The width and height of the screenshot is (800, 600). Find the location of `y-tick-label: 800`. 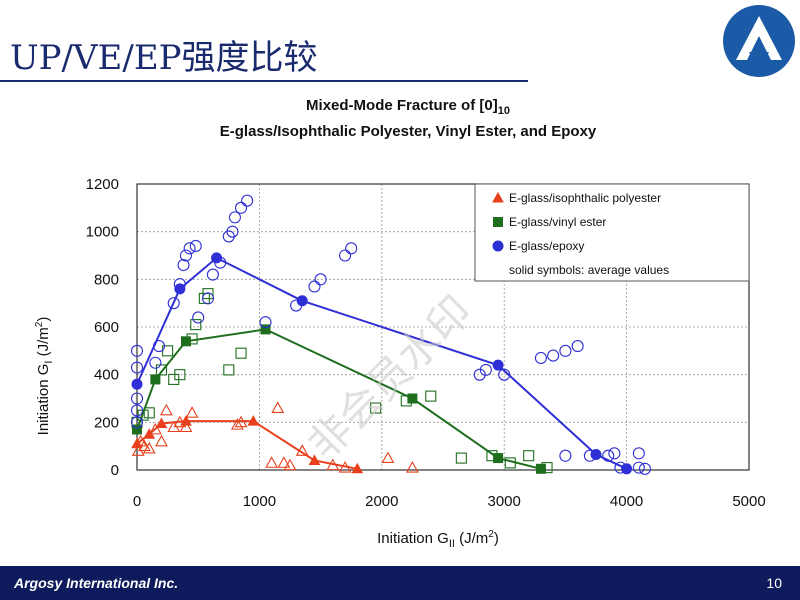

y-tick-label: 800 is located at coordinates (106, 279).